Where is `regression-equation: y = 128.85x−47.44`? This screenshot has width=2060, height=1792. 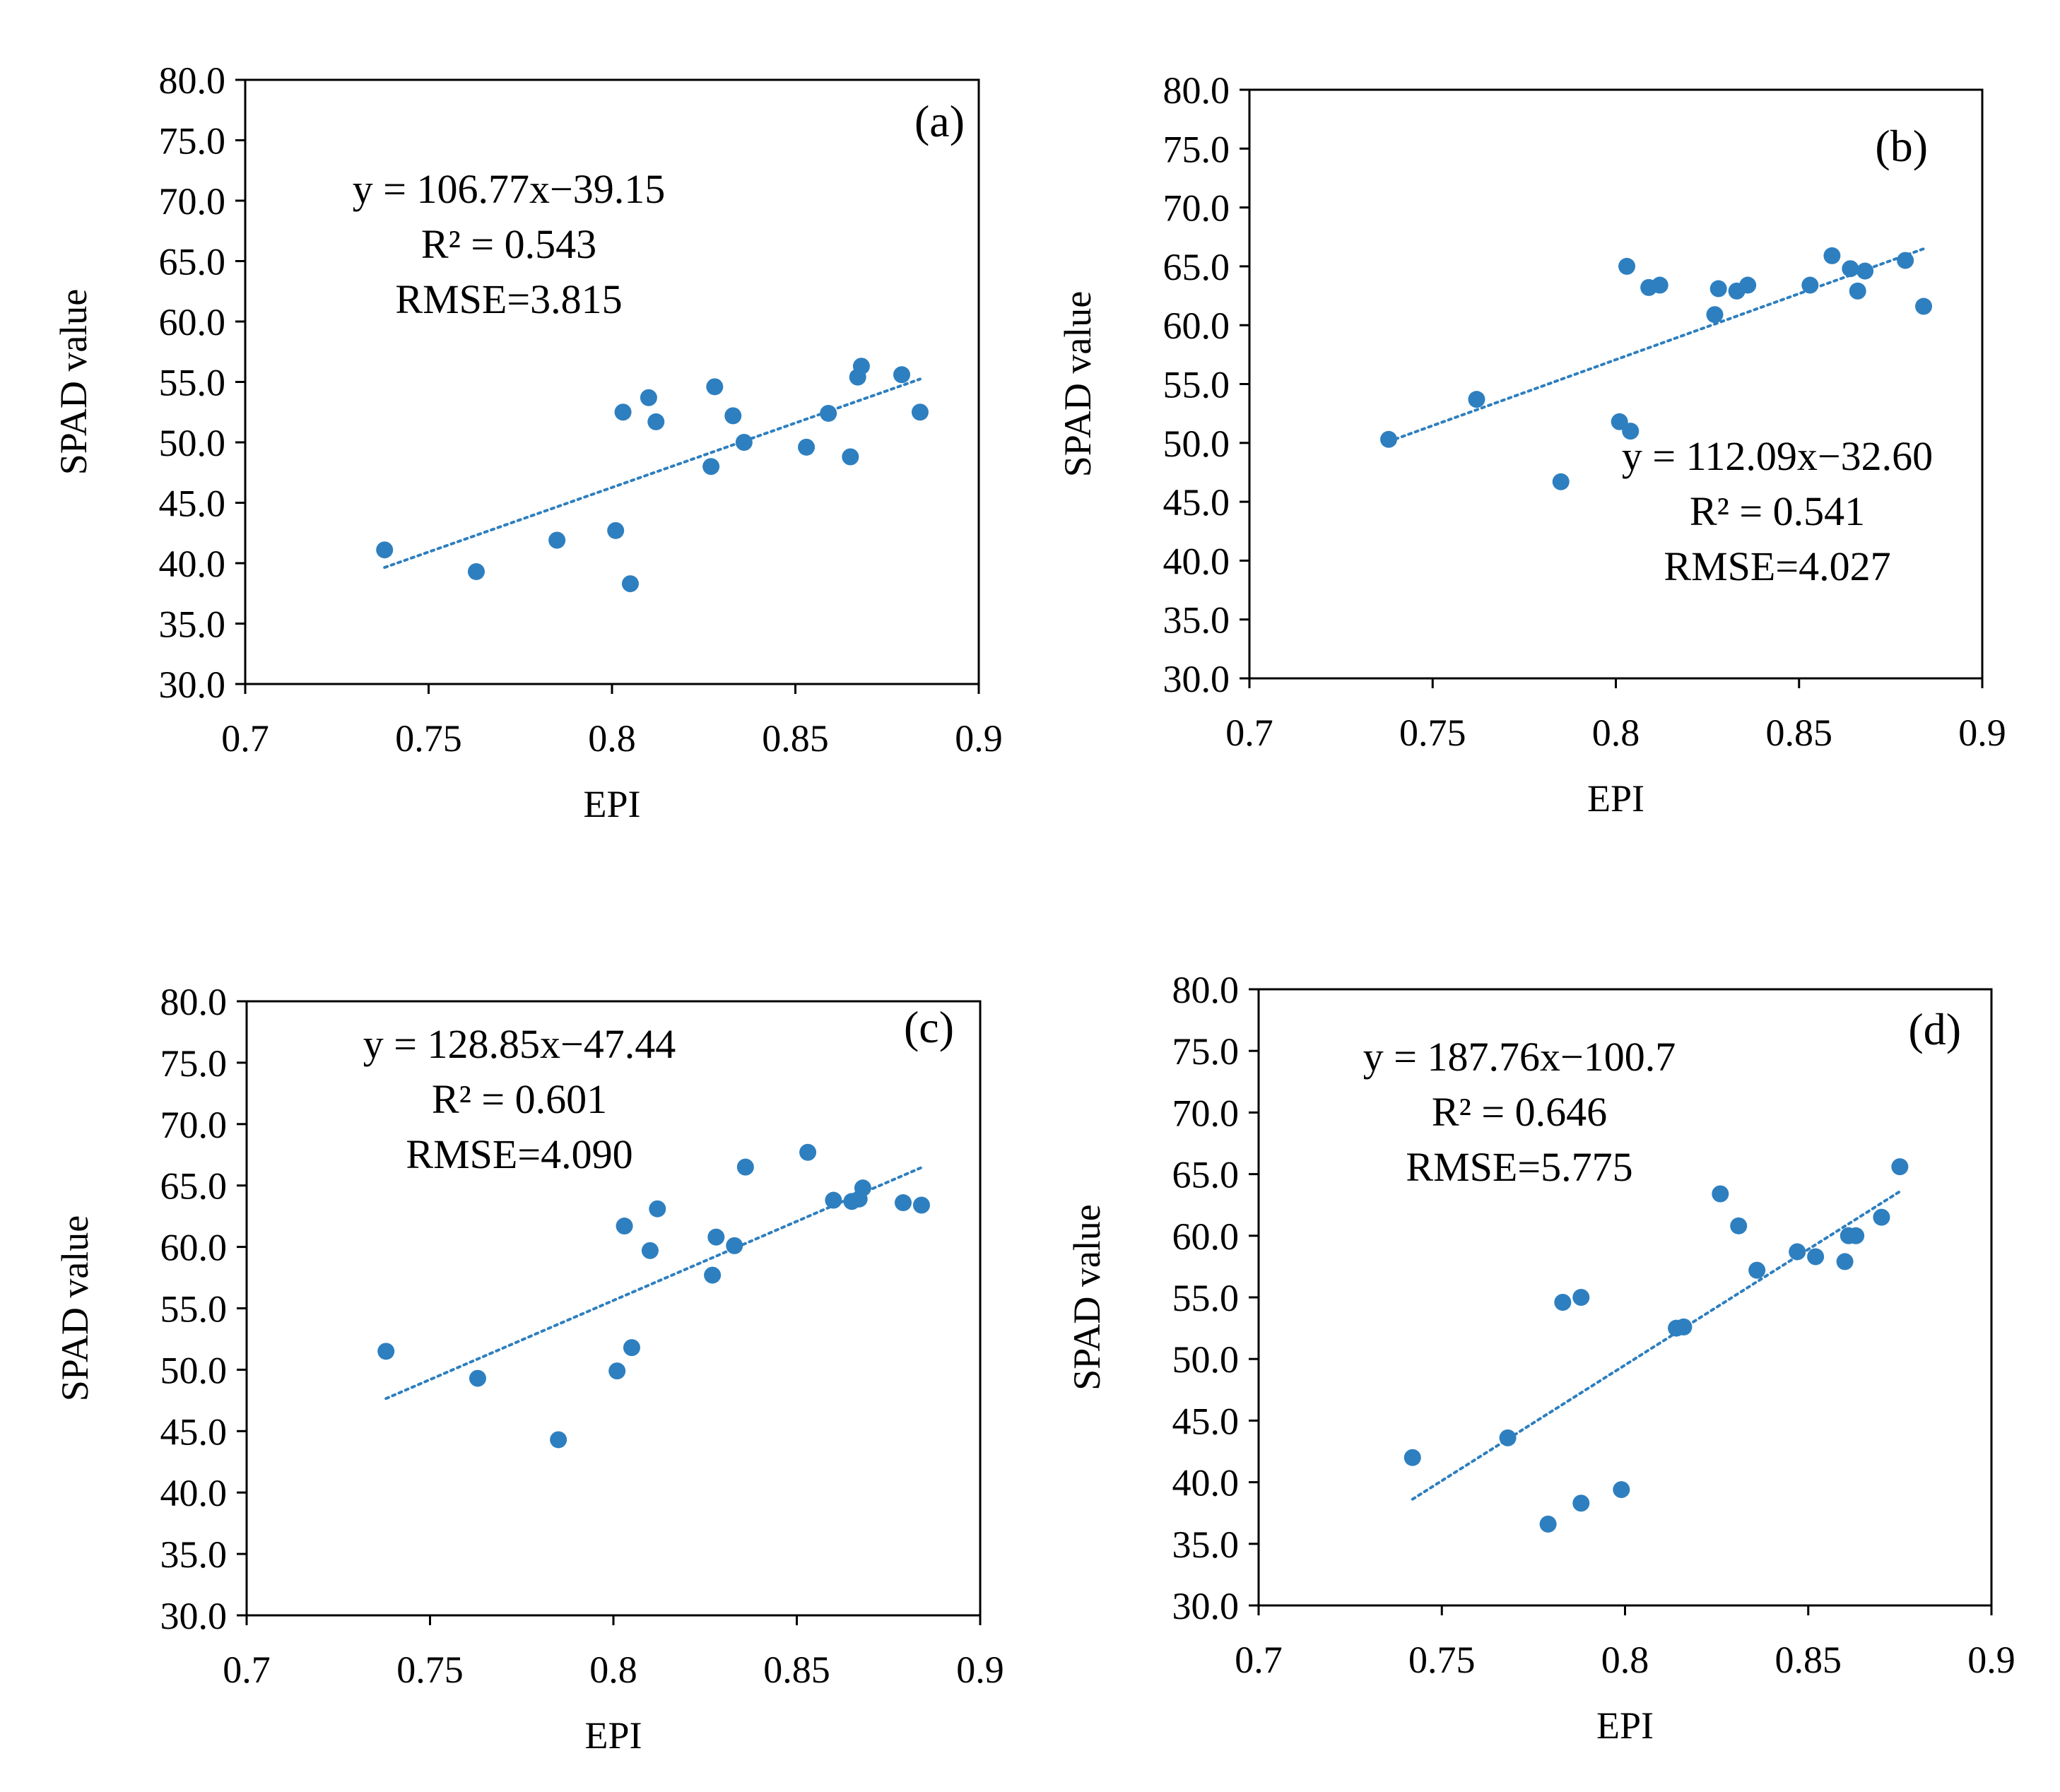 regression-equation: y = 128.85x−47.44 is located at coordinates (519, 1044).